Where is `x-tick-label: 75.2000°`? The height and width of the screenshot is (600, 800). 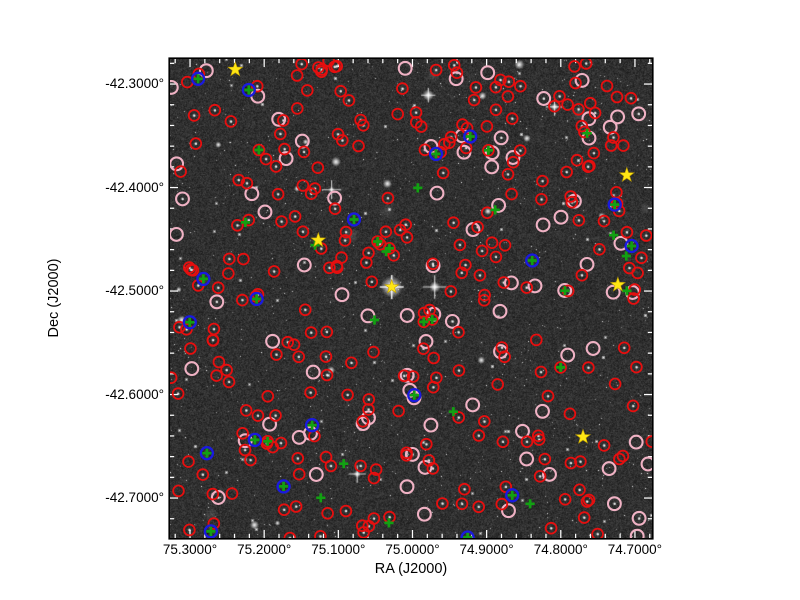
x-tick-label: 75.2000° is located at coordinates (264, 549).